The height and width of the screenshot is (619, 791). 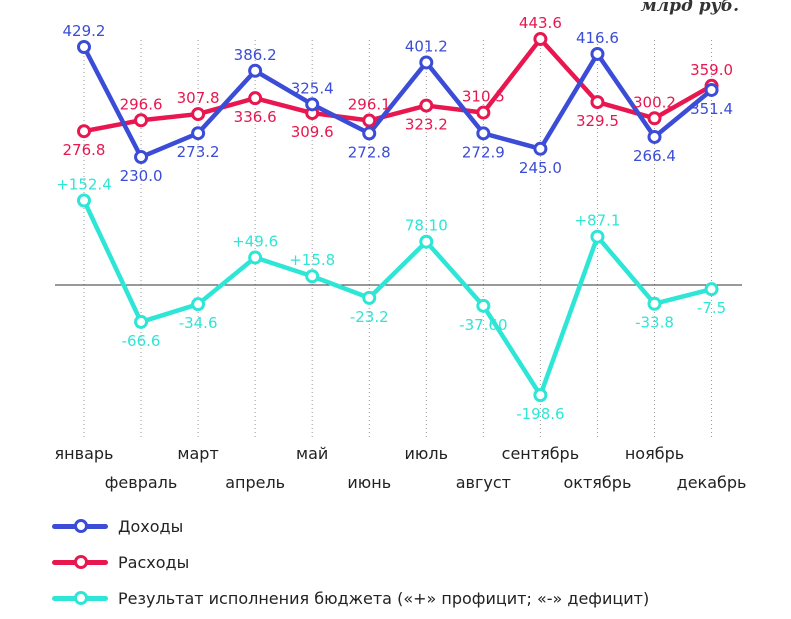 I want to click on income-series-line, so click(x=397, y=102).